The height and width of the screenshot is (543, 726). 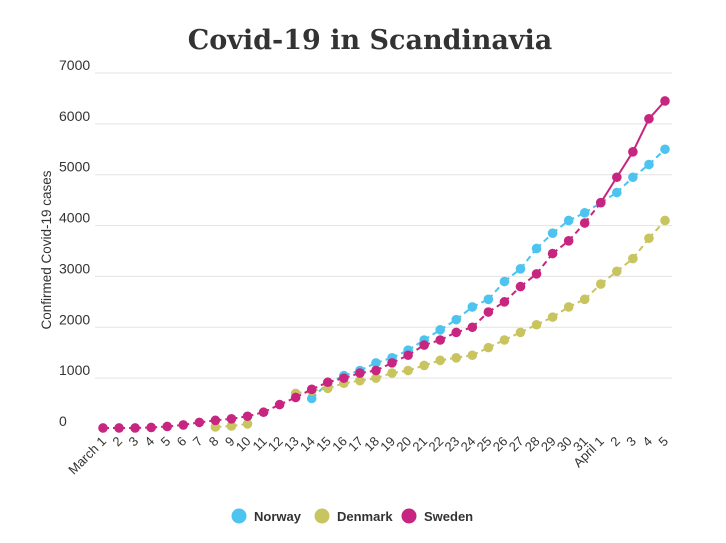 I want to click on y-tick-label: 1000, so click(x=74, y=370).